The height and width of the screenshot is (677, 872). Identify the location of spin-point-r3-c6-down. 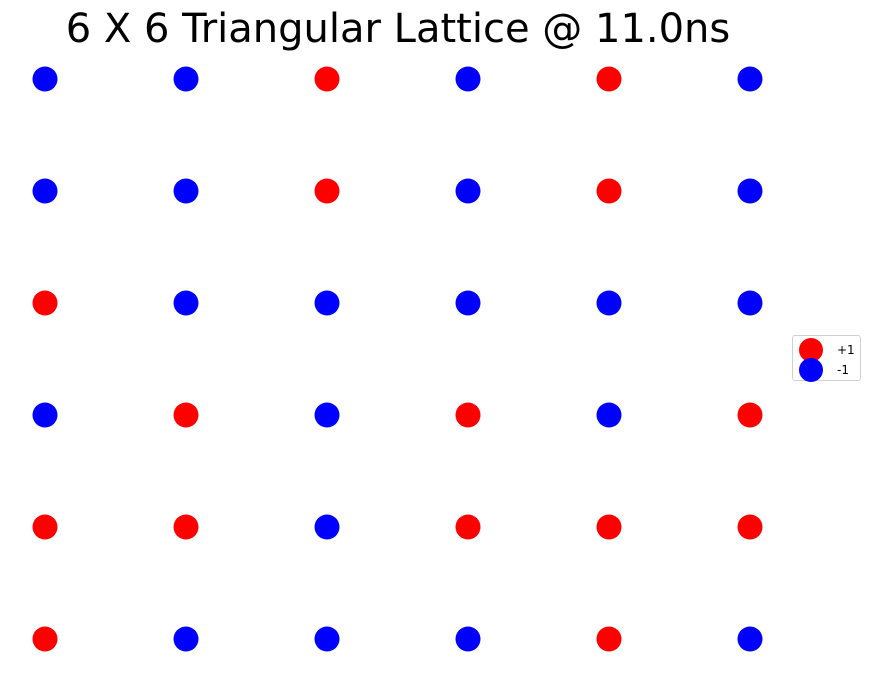
(750, 303).